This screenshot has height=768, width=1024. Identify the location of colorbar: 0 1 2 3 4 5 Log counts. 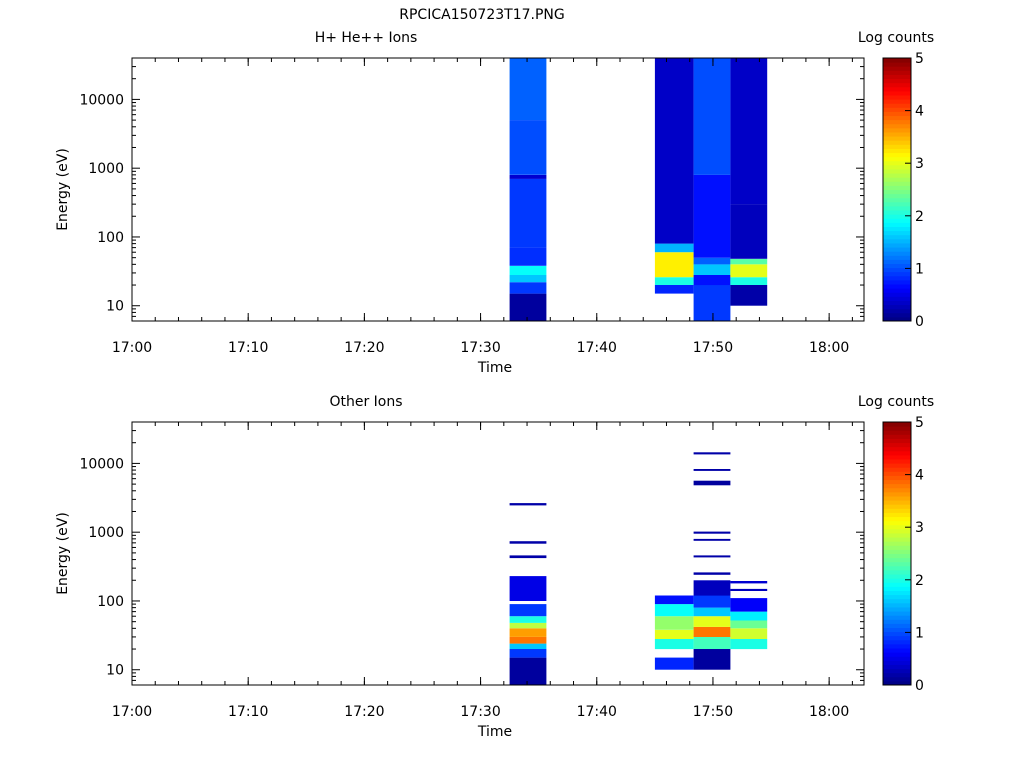
(896, 544).